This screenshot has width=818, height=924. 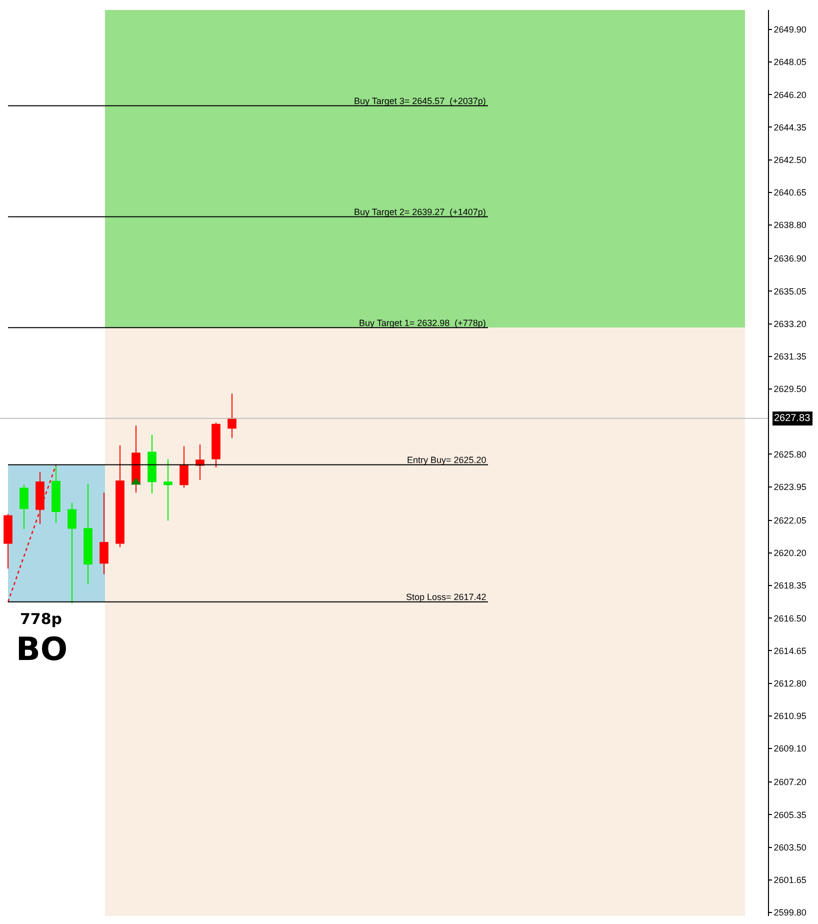 What do you see at coordinates (790, 454) in the screenshot?
I see `y-tick-label: 2625.80` at bounding box center [790, 454].